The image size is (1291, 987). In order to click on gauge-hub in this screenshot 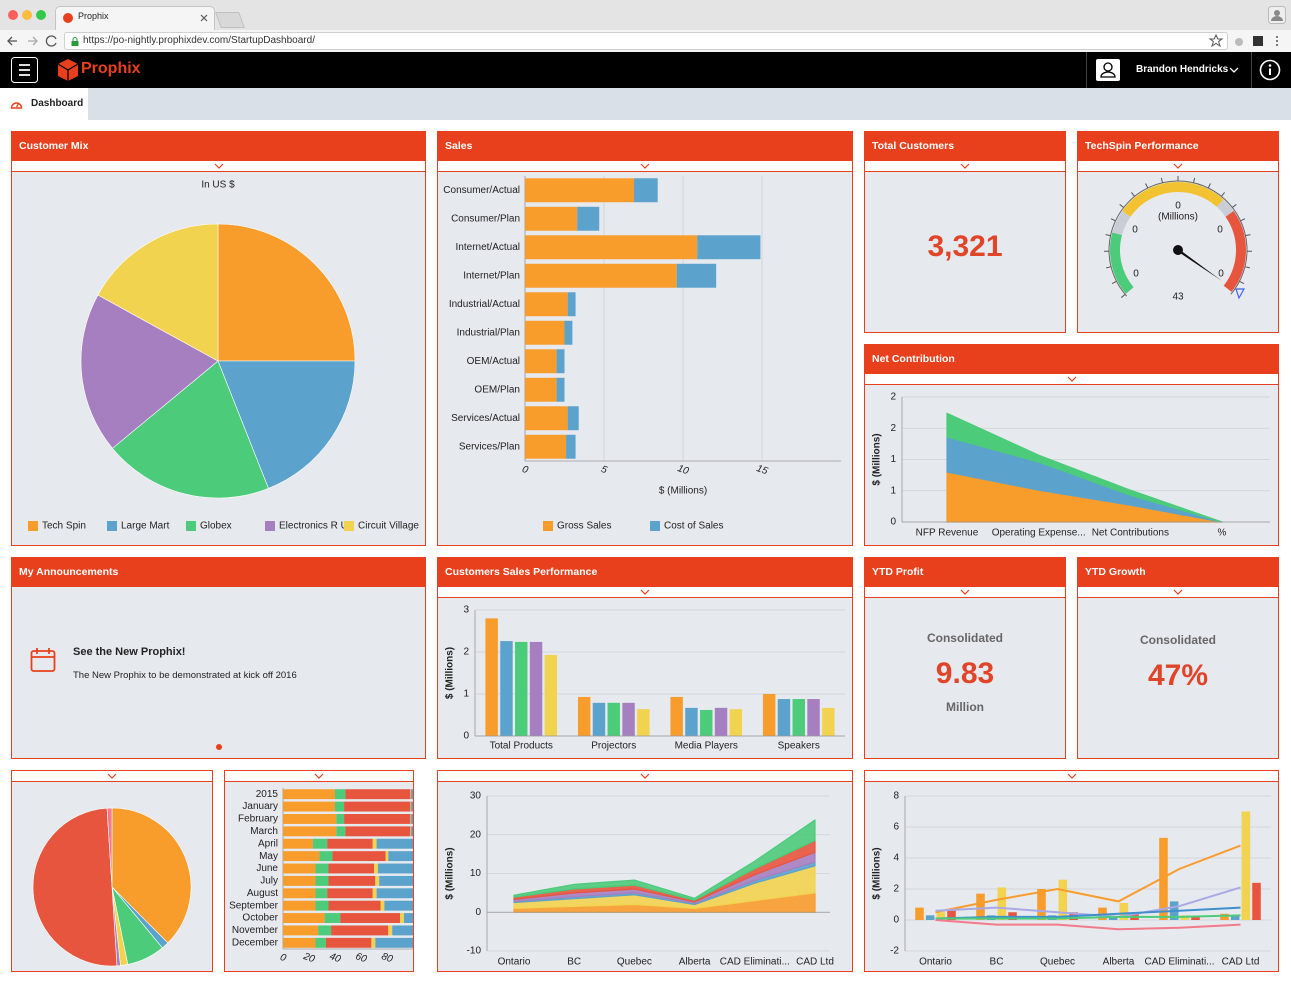, I will do `click(1178, 250)`.